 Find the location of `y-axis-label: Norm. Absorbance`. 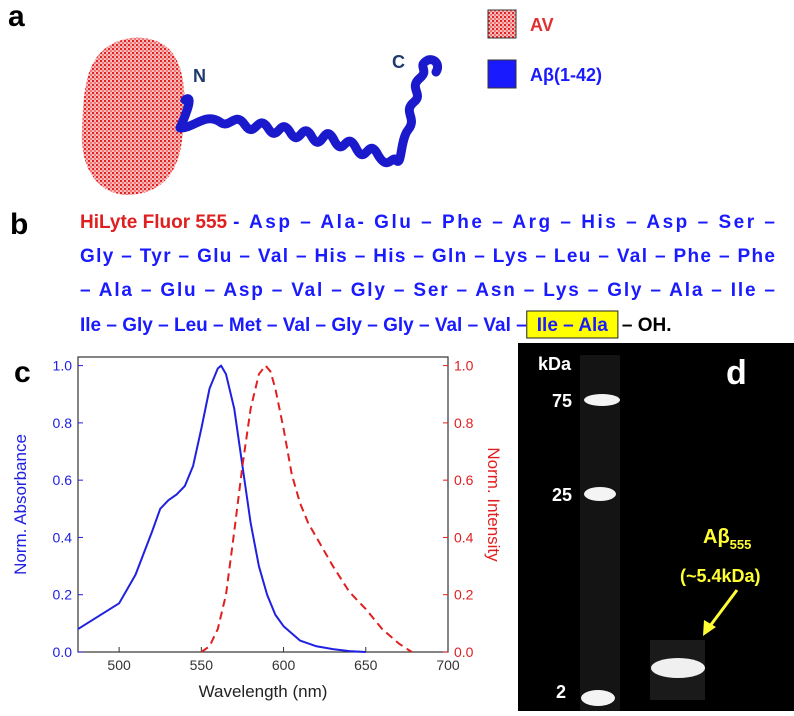

y-axis-label: Norm. Absorbance is located at coordinates (20, 504).